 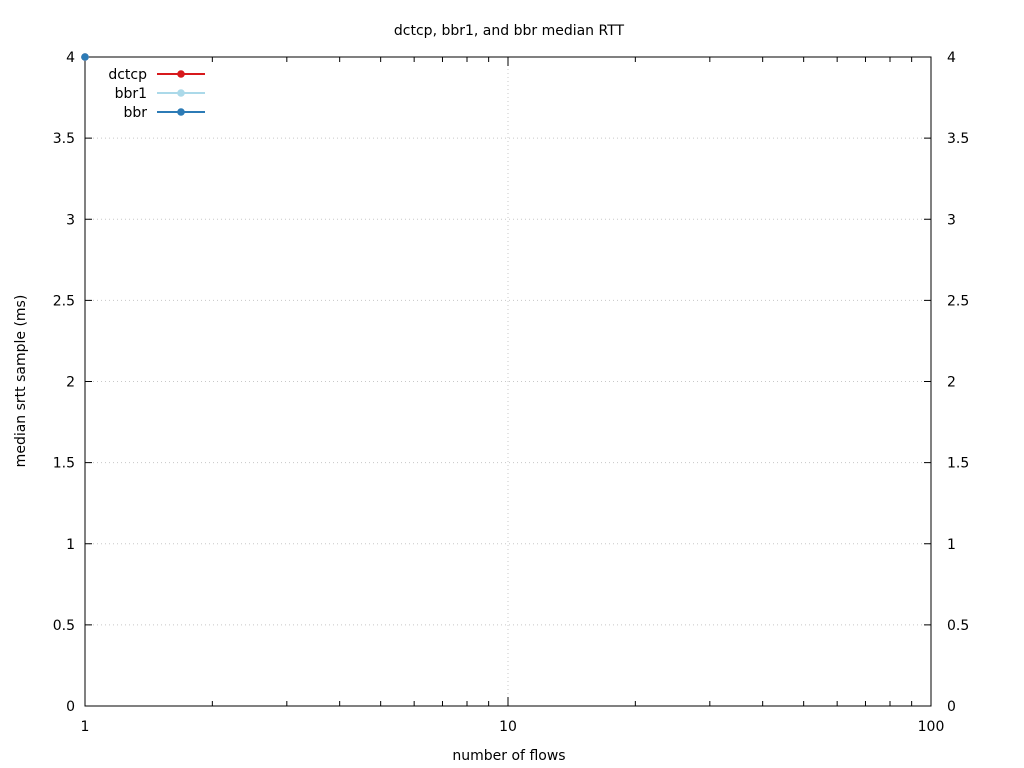 What do you see at coordinates (509, 31) in the screenshot?
I see `chart-title: dctcp, bbr1, and bbr median RTT` at bounding box center [509, 31].